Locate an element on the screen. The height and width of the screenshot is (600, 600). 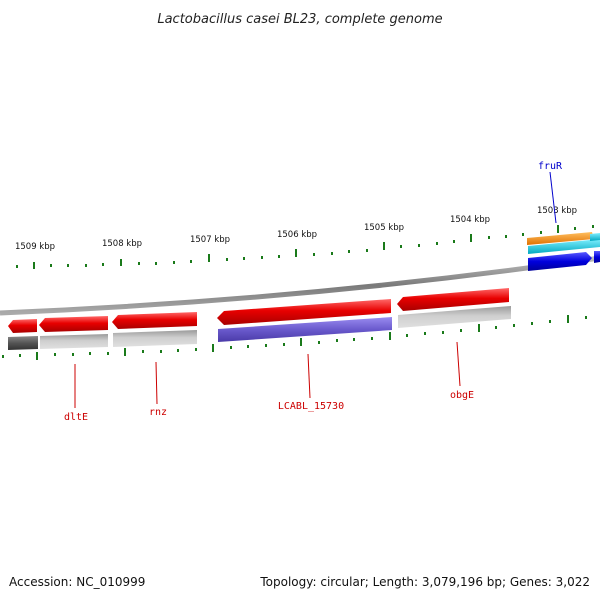
gene-dark-gray-feature is located at coordinates (23, 343).